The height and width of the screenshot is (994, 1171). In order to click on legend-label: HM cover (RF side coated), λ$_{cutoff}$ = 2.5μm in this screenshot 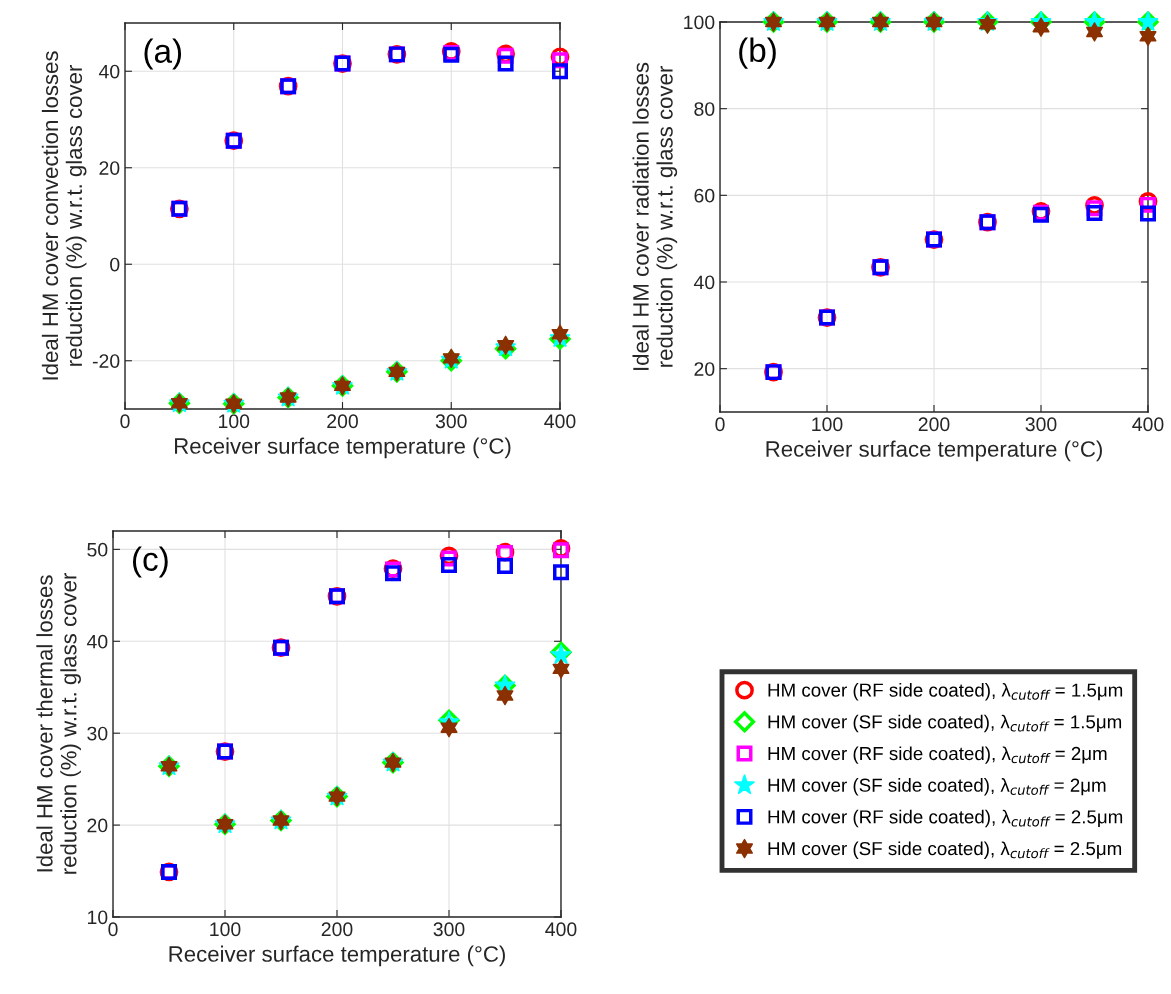, I will do `click(945, 818)`.